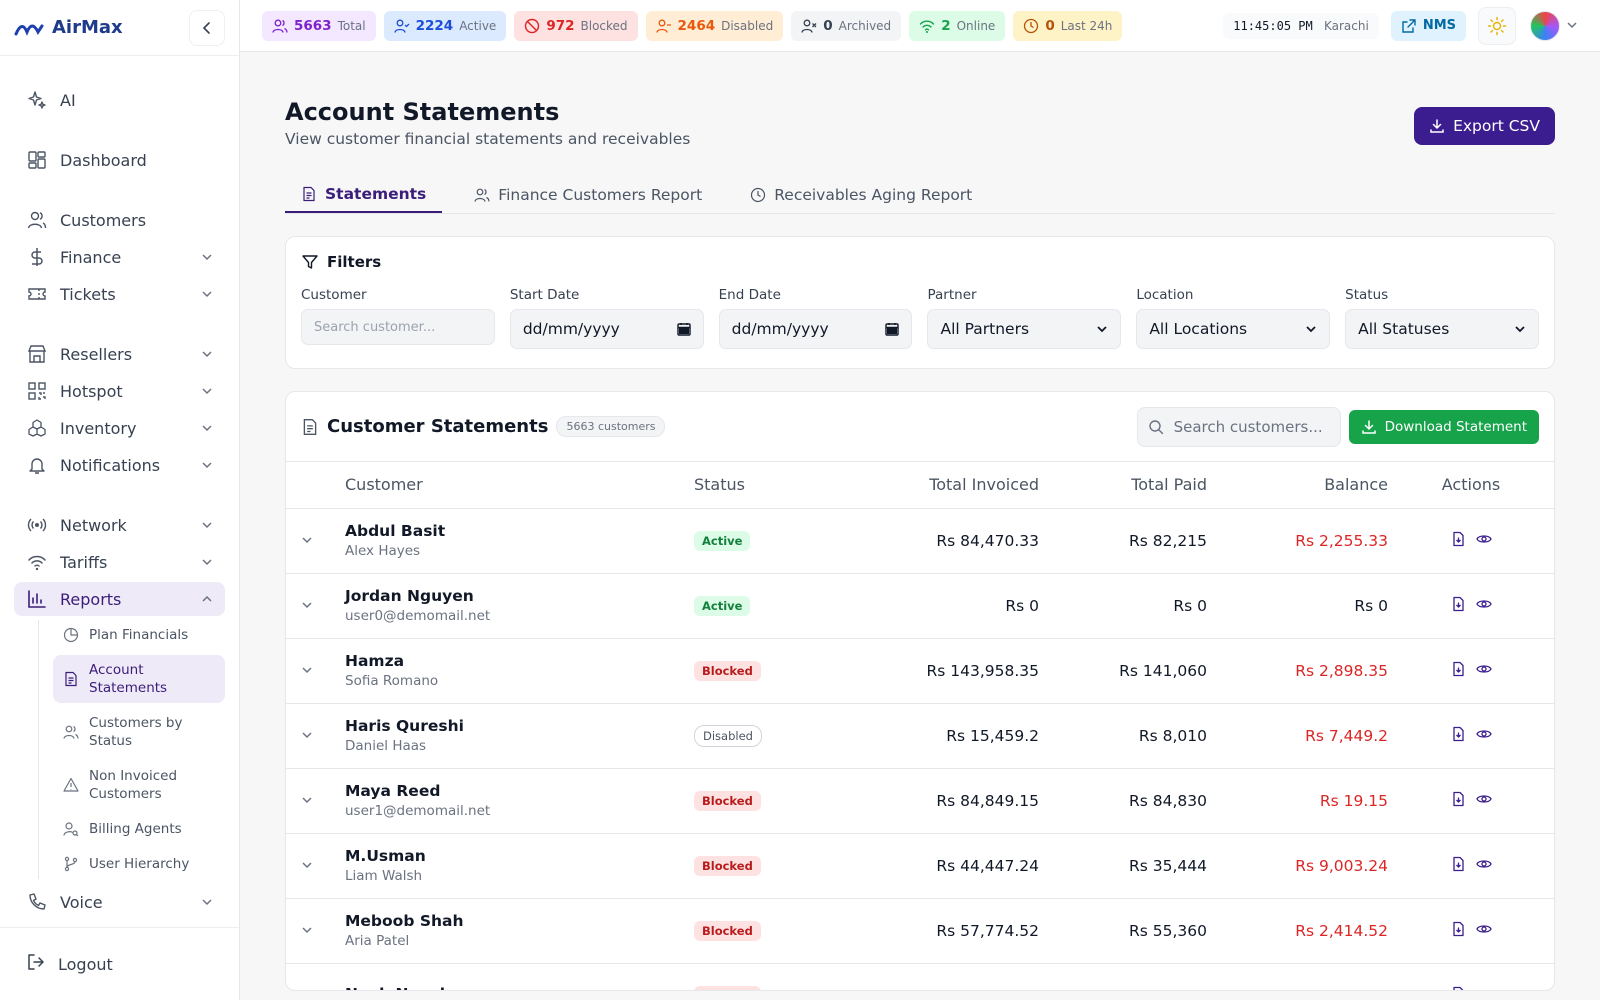 The width and height of the screenshot is (1600, 1000). Describe the element at coordinates (119, 100) in the screenshot. I see `sidebar-item-ai: AI` at that location.